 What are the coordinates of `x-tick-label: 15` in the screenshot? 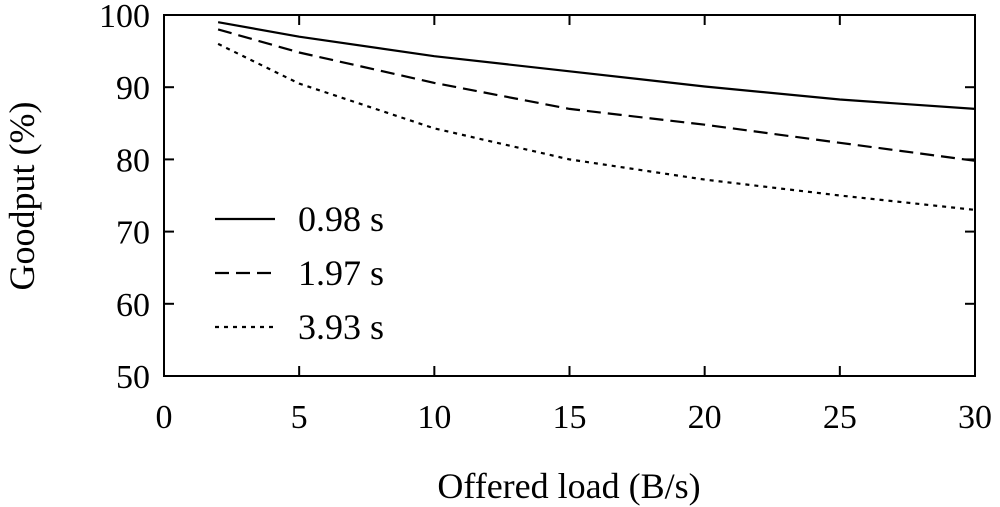 It's located at (570, 417).